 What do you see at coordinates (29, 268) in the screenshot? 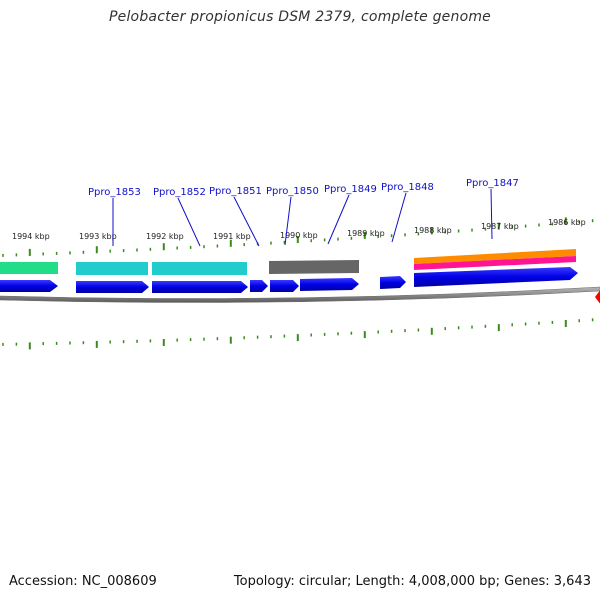
I see `feature-bar-green` at bounding box center [29, 268].